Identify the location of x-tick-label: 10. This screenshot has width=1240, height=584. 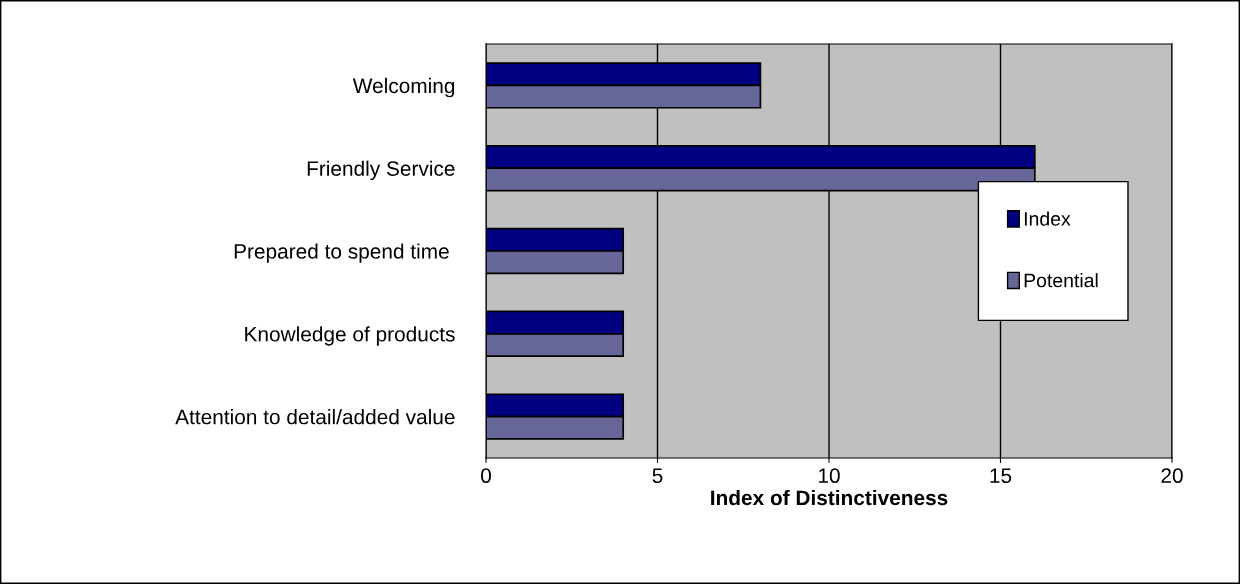
(829, 476).